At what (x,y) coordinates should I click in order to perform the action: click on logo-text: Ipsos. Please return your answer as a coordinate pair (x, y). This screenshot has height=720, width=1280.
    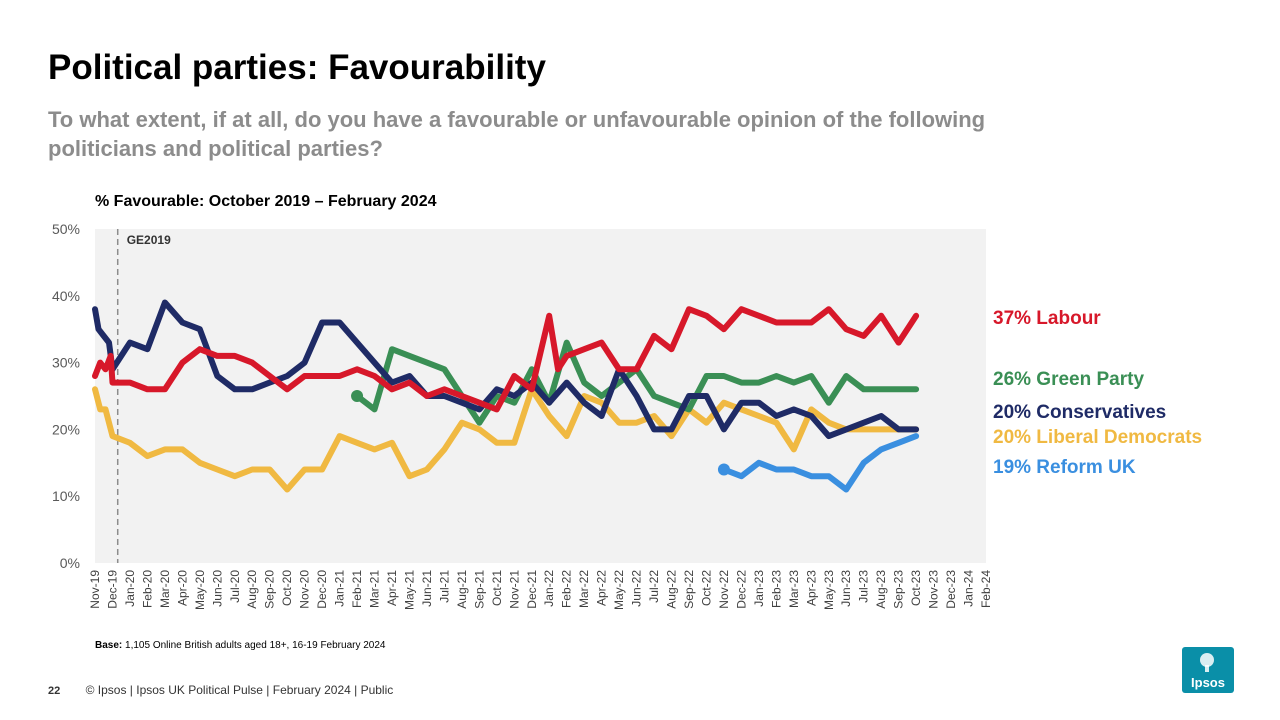
    Looking at the image, I should click on (1208, 682).